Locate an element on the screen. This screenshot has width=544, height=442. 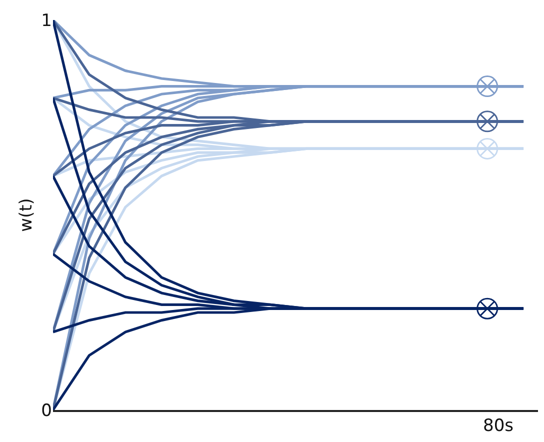
y-tick-label: 1 is located at coordinates (46, 20).